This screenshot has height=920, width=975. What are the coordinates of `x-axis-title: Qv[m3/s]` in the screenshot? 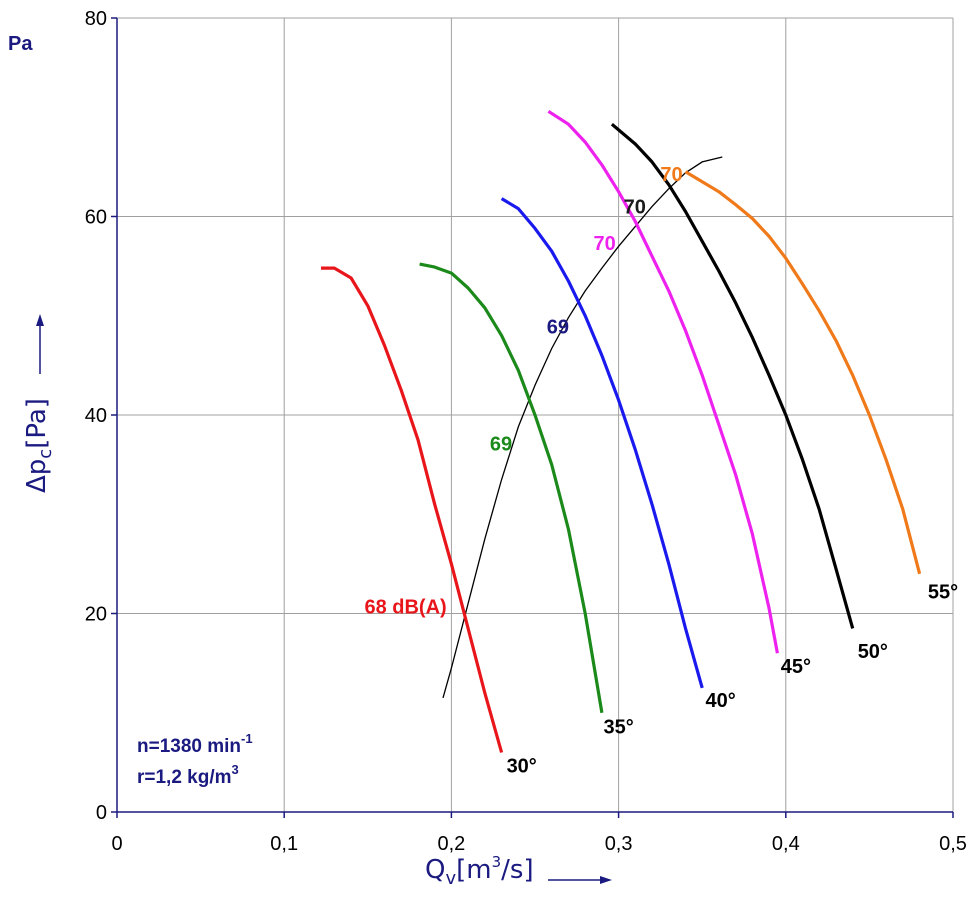 It's located at (479, 871).